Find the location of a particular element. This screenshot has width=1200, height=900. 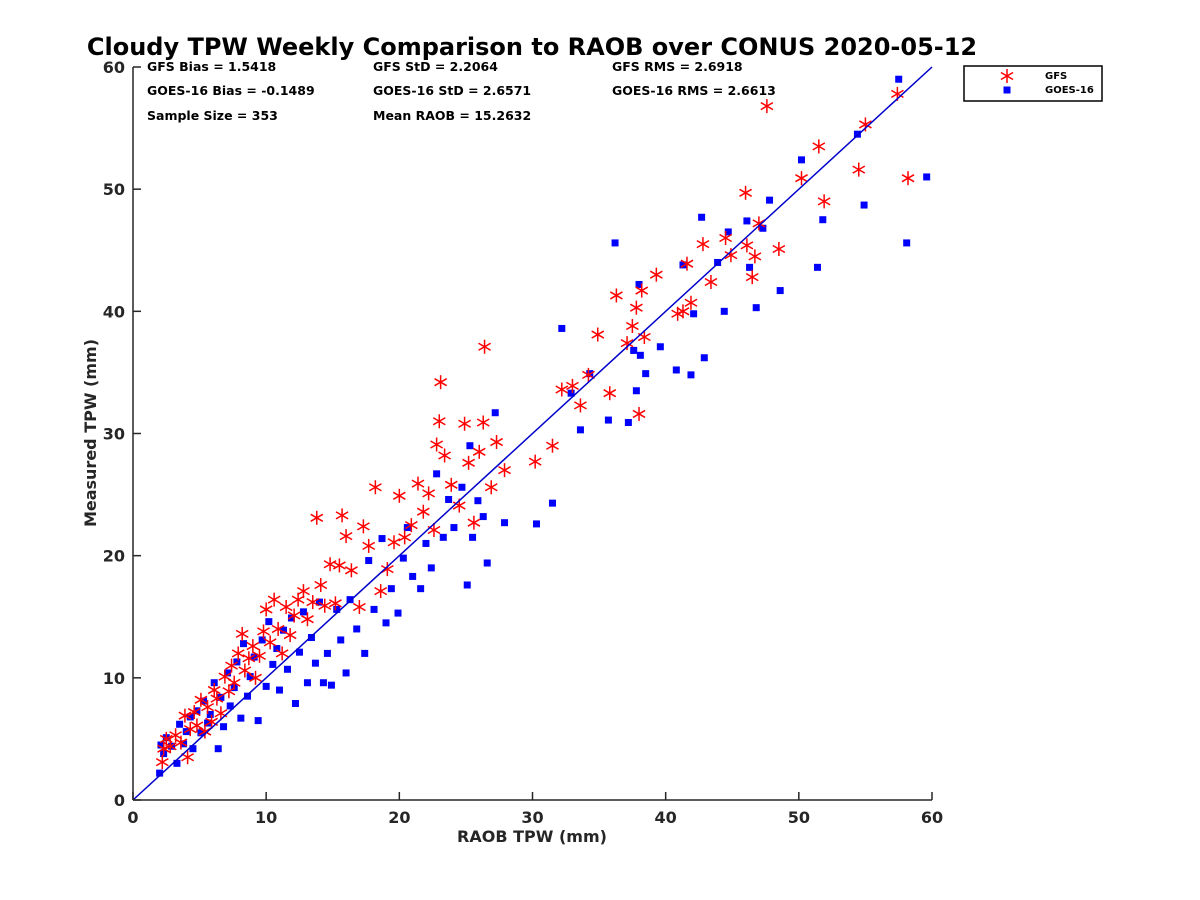

legend-goes16-square is located at coordinates (1007, 90).